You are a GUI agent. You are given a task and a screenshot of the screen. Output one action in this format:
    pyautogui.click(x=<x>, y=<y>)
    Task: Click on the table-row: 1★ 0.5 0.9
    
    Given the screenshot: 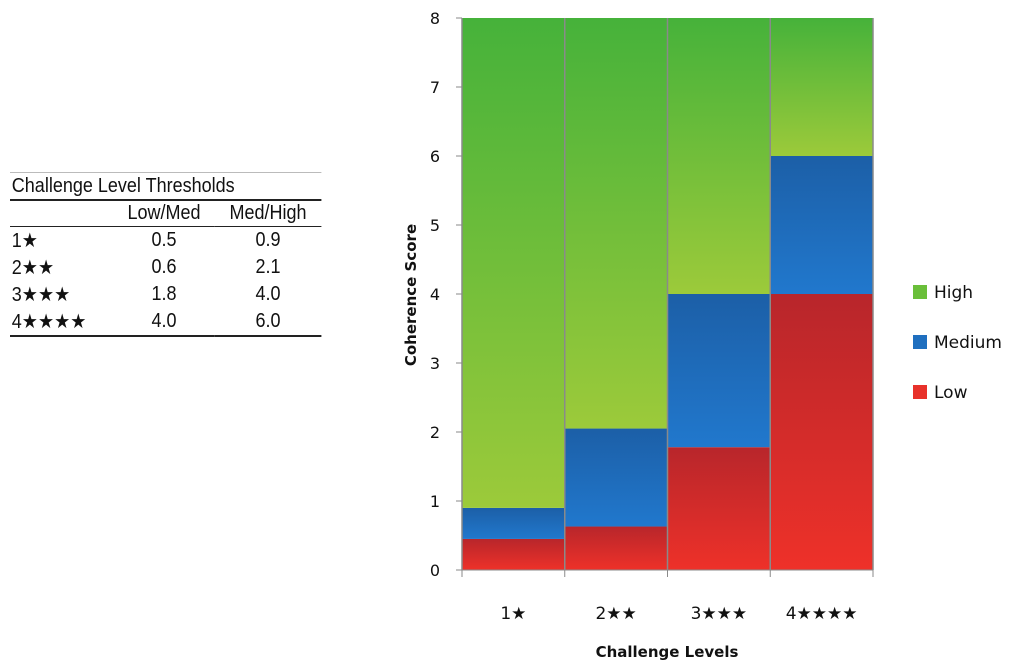 What is the action you would take?
    pyautogui.click(x=165, y=241)
    